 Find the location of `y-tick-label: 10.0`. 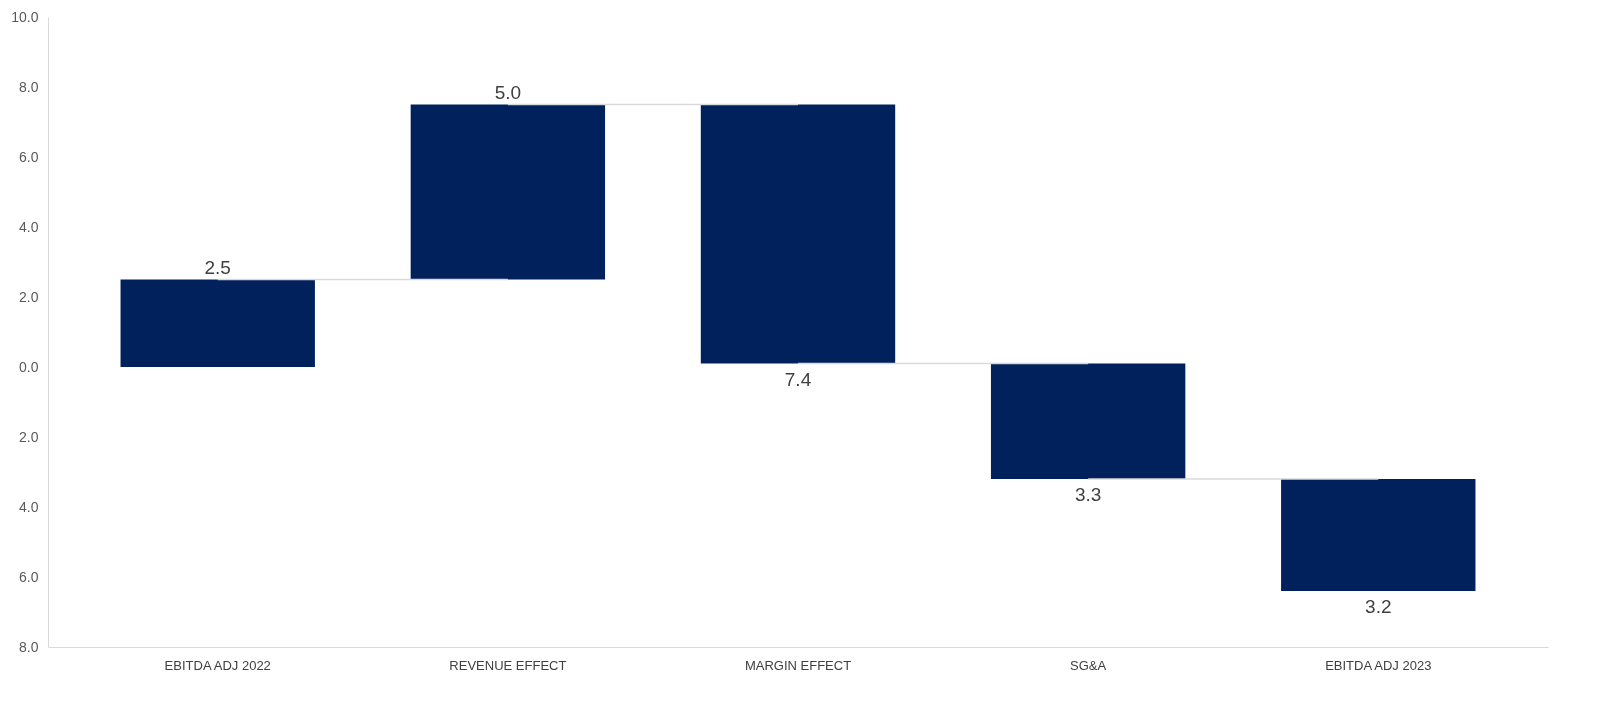

y-tick-label: 10.0 is located at coordinates (25, 16).